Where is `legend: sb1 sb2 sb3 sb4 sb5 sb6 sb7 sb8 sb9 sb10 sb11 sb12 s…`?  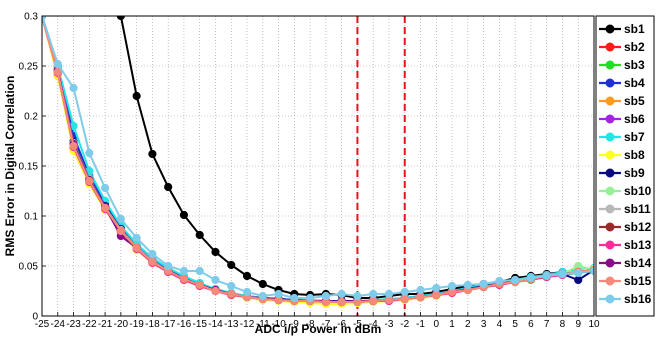 legend: sb1 sb2 sb3 sb4 sb5 sb6 sb7 sb8 sb9 sb10 sb11 sb12 s… is located at coordinates (625, 166).